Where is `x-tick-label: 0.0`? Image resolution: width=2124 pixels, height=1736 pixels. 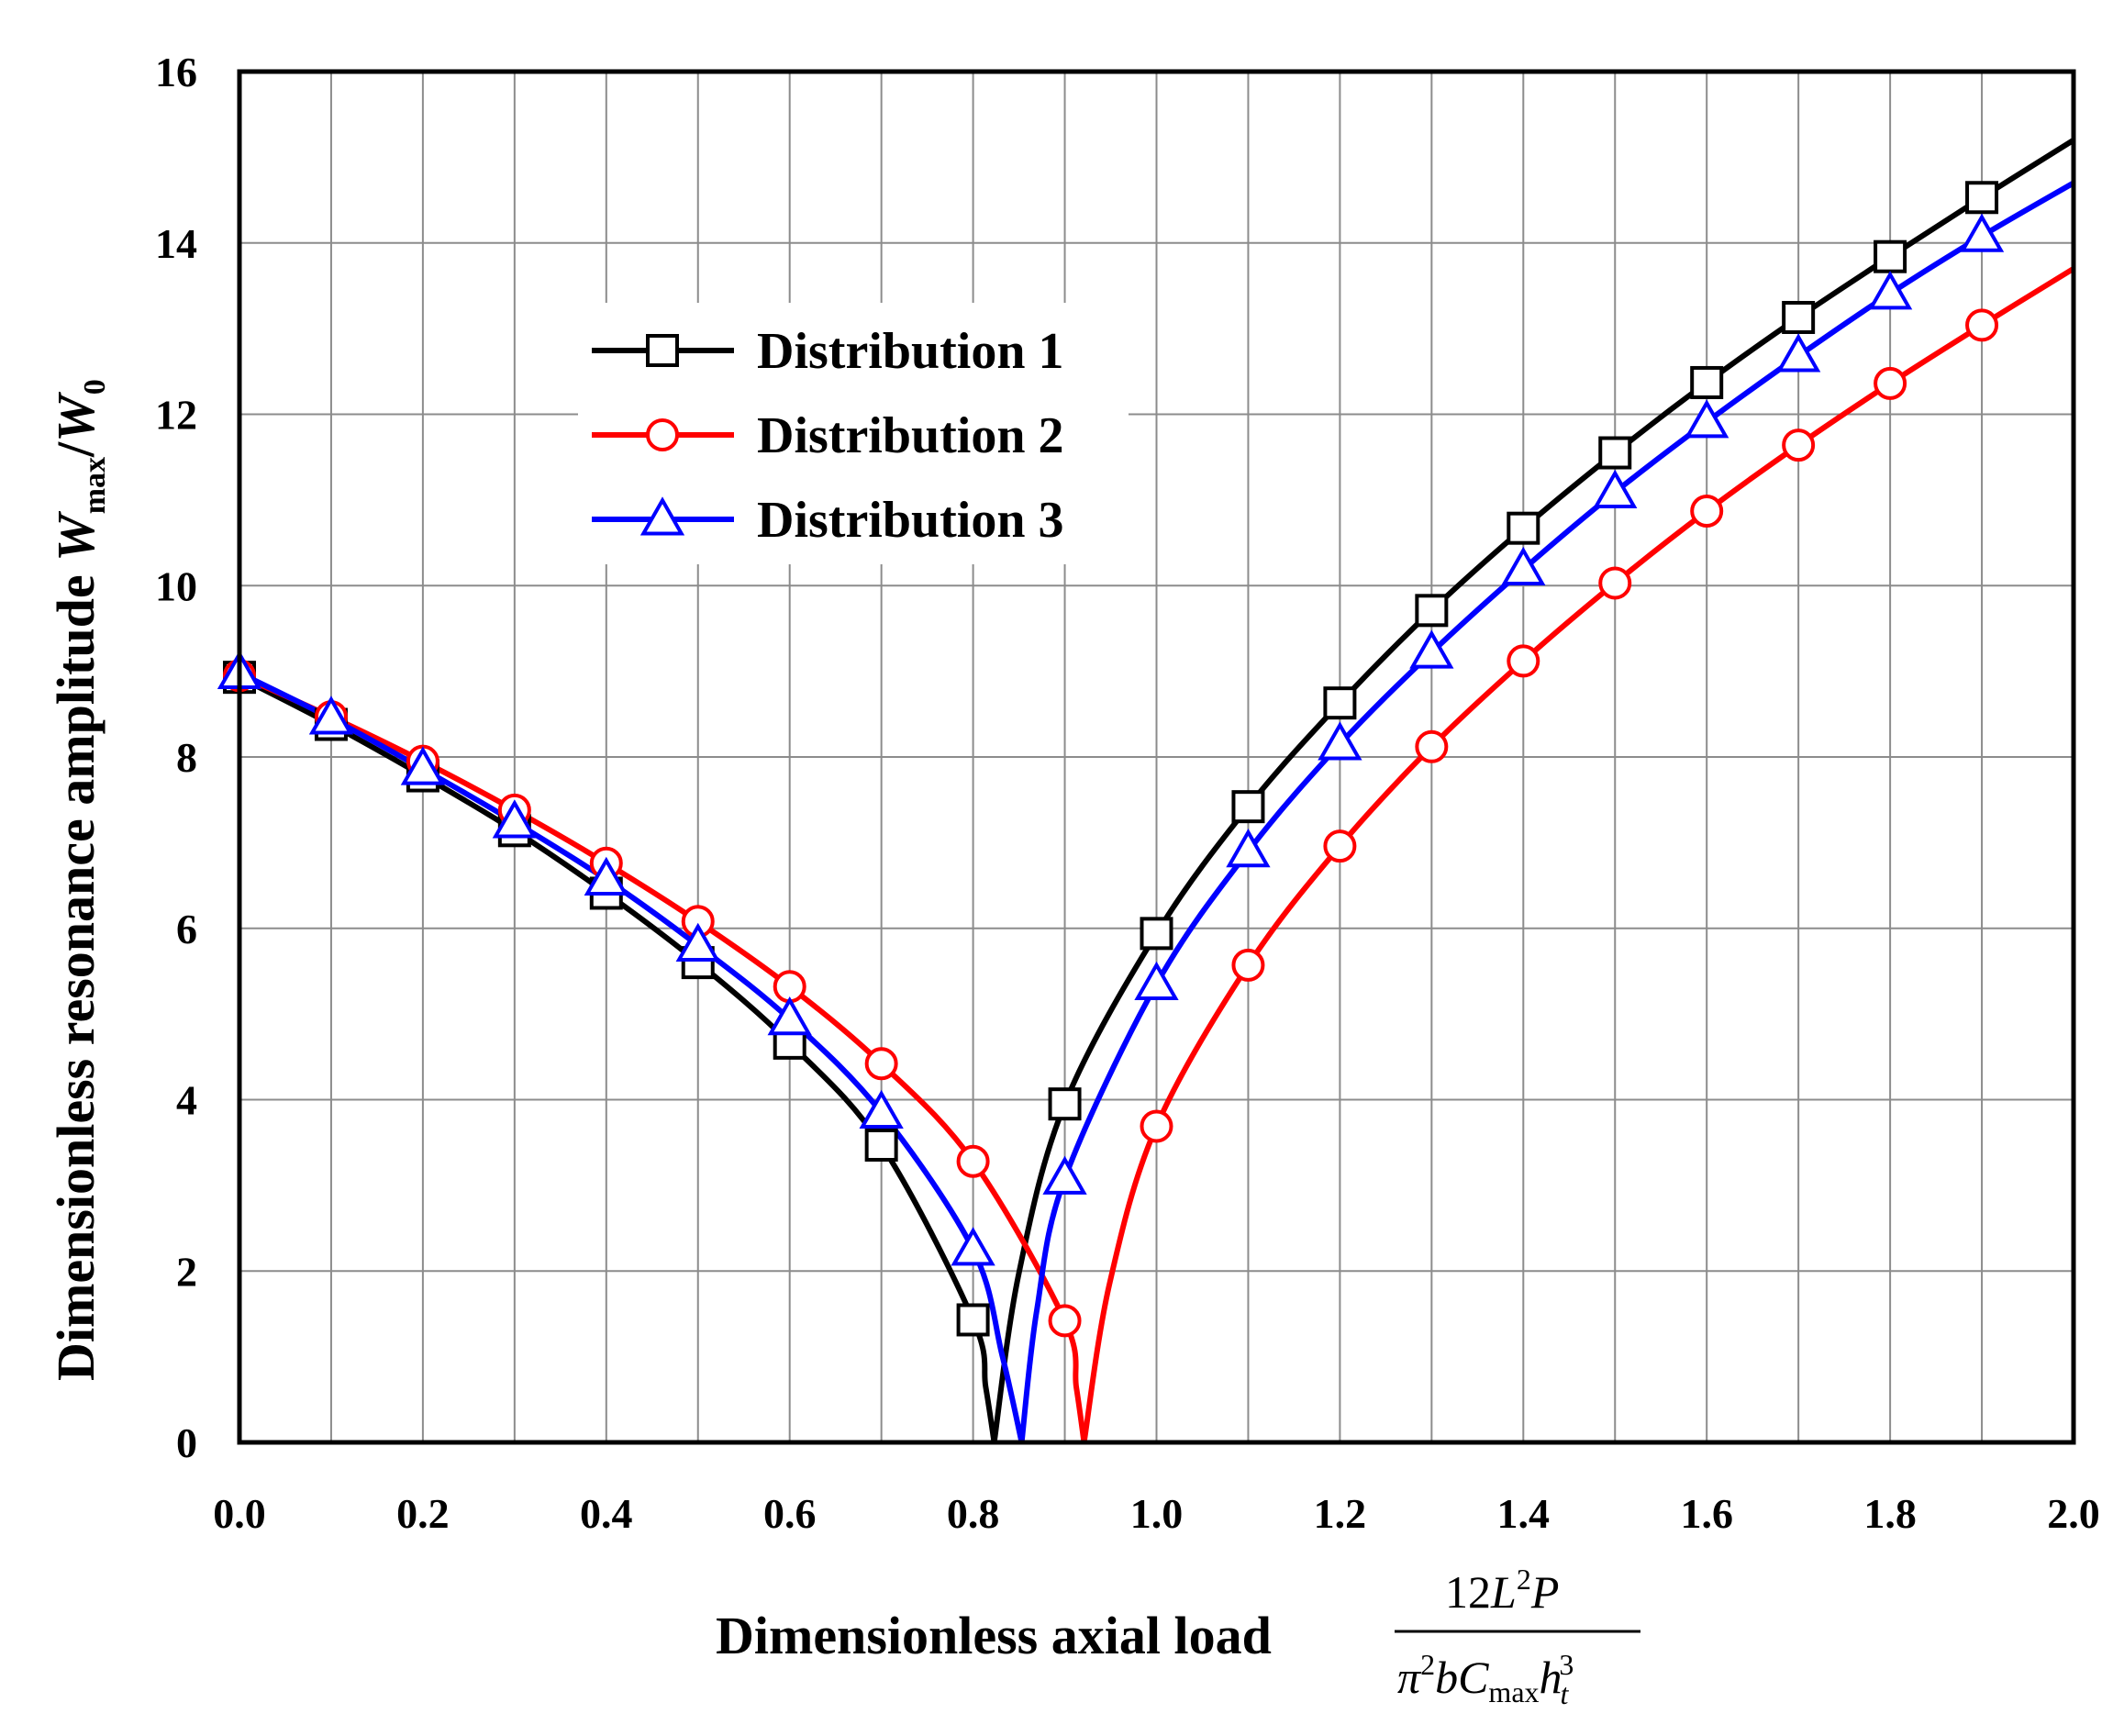
x-tick-label: 0.0 is located at coordinates (240, 1513).